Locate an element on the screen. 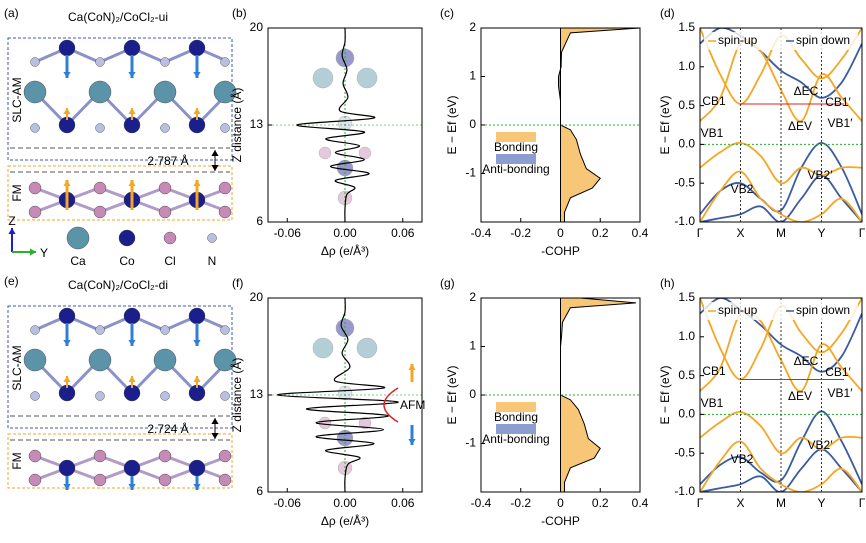  y-tick-label: -1 is located at coordinates (470, 443).